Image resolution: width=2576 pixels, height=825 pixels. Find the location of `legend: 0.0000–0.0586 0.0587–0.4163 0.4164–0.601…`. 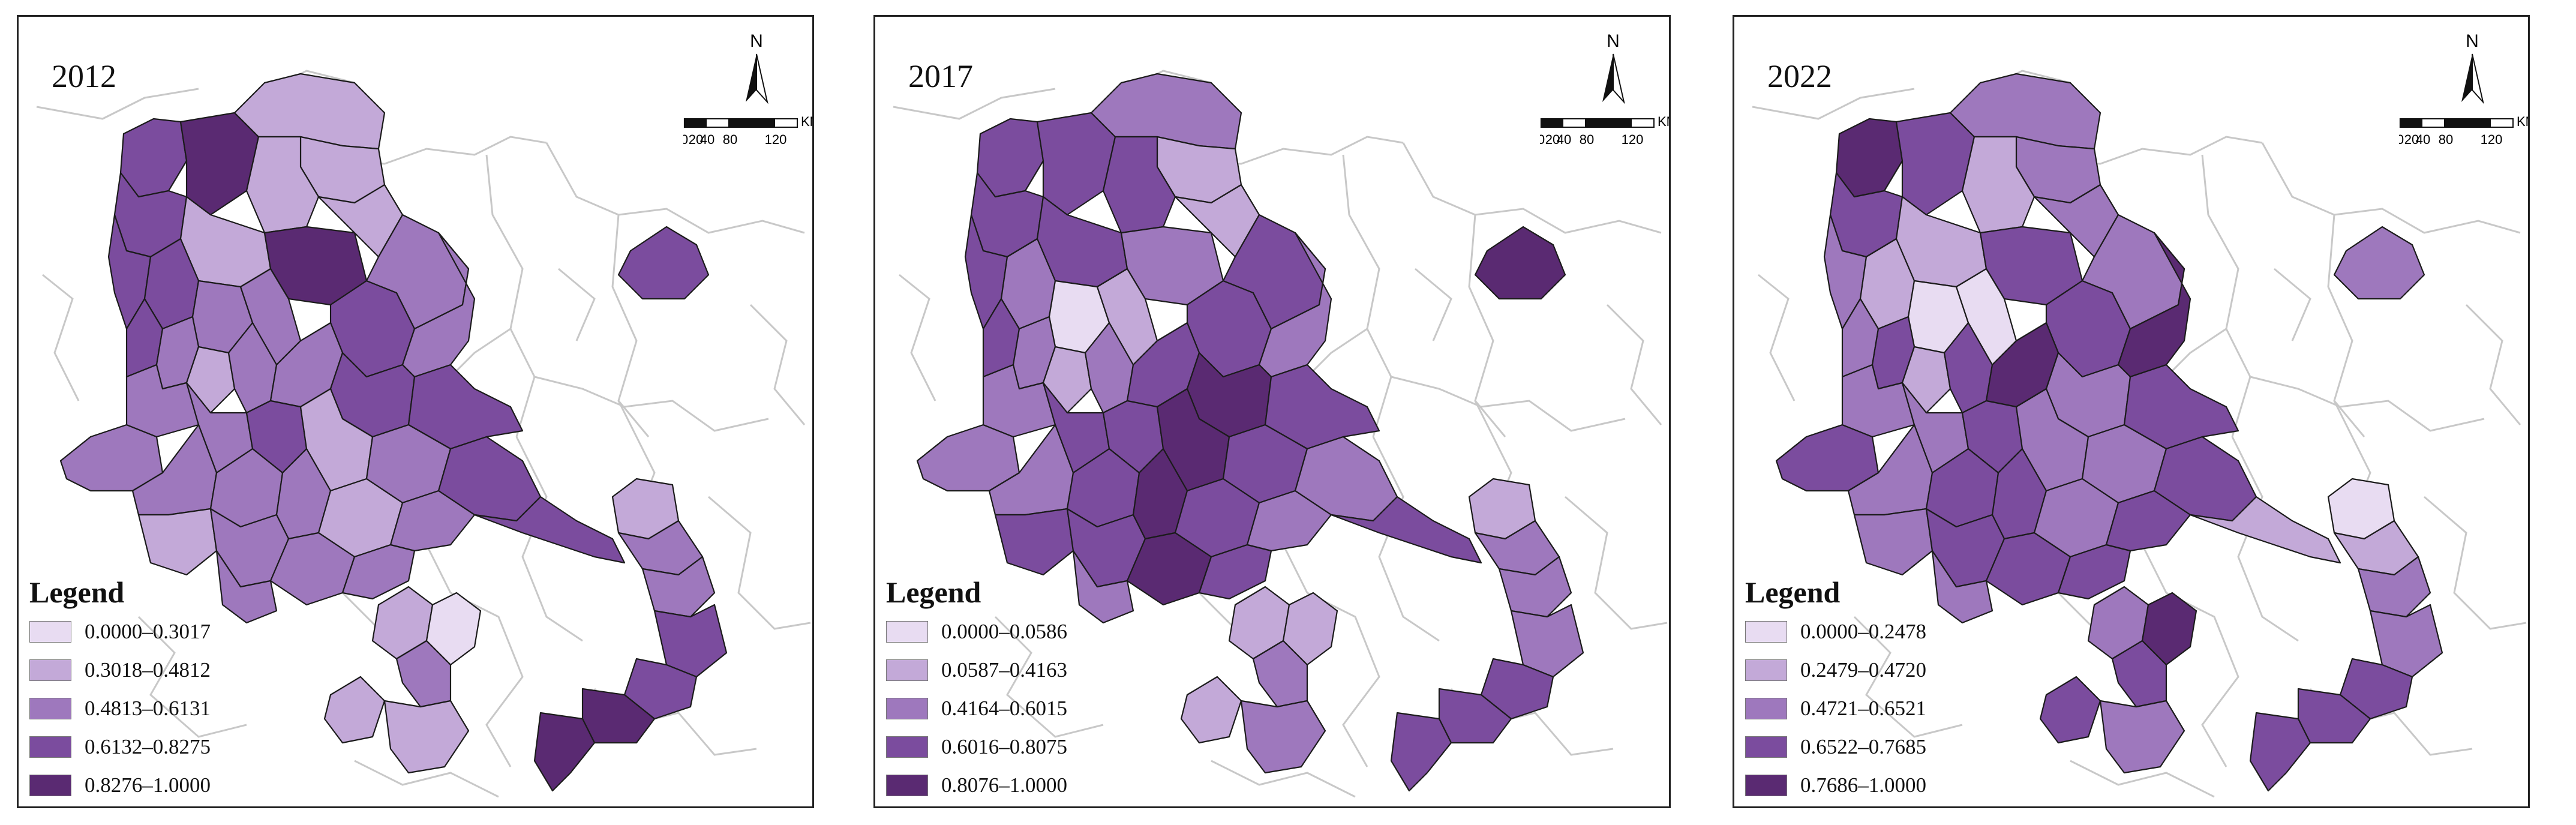

legend: 0.0000–0.0586 0.0587–0.4163 0.4164–0.601… is located at coordinates (976, 713).